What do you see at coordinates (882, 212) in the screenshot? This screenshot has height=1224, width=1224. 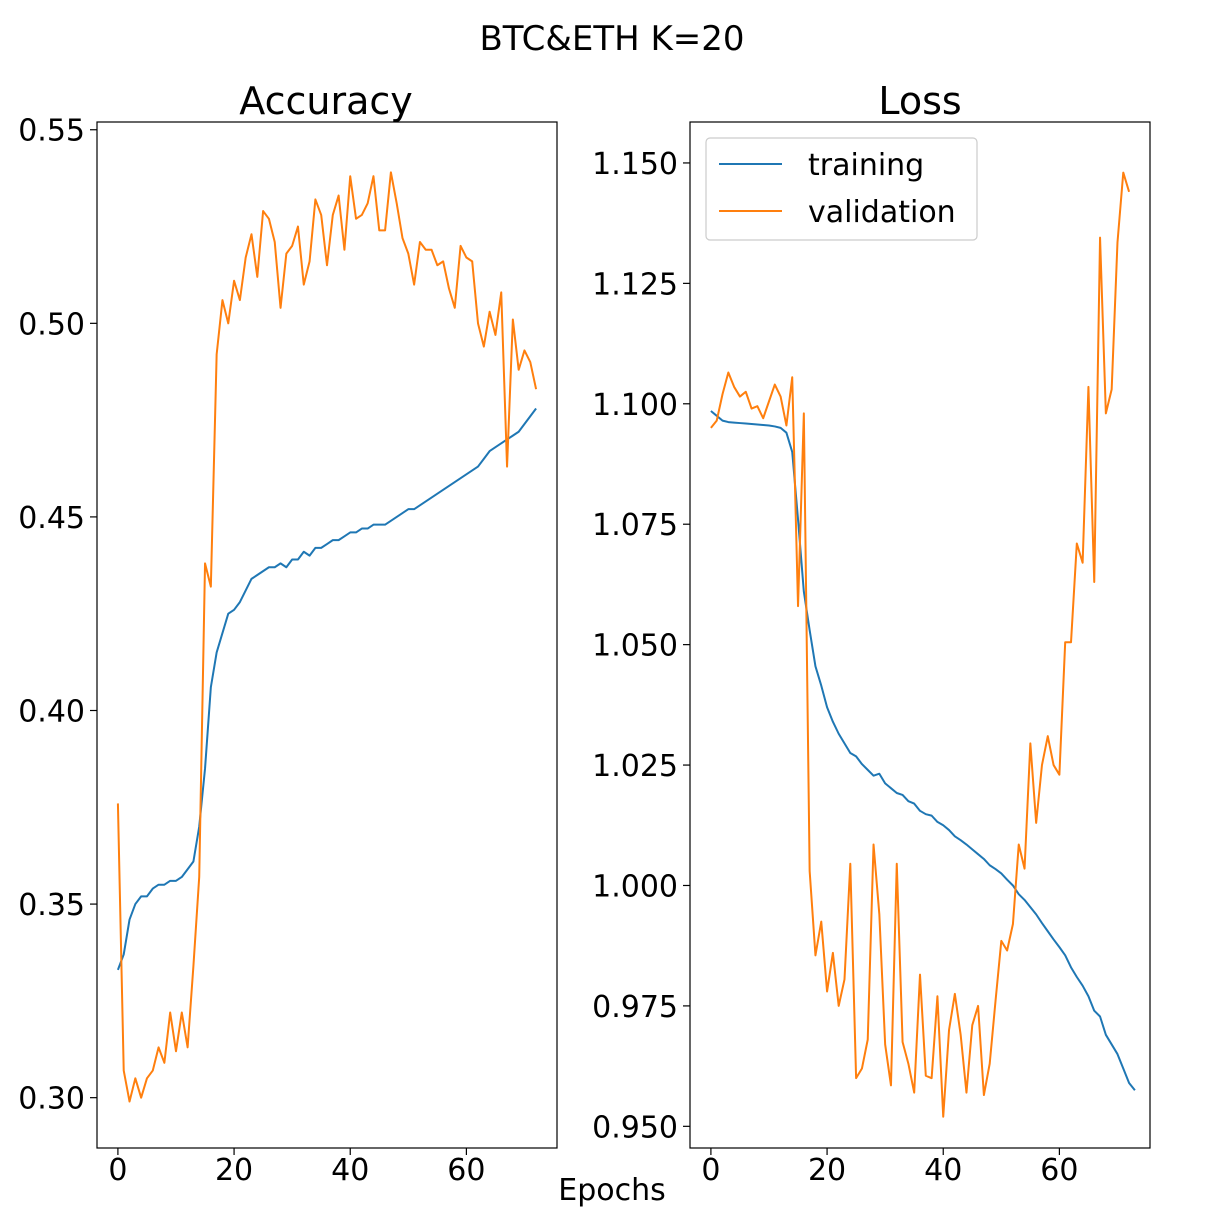 I see `legend-validation-label: validation` at bounding box center [882, 212].